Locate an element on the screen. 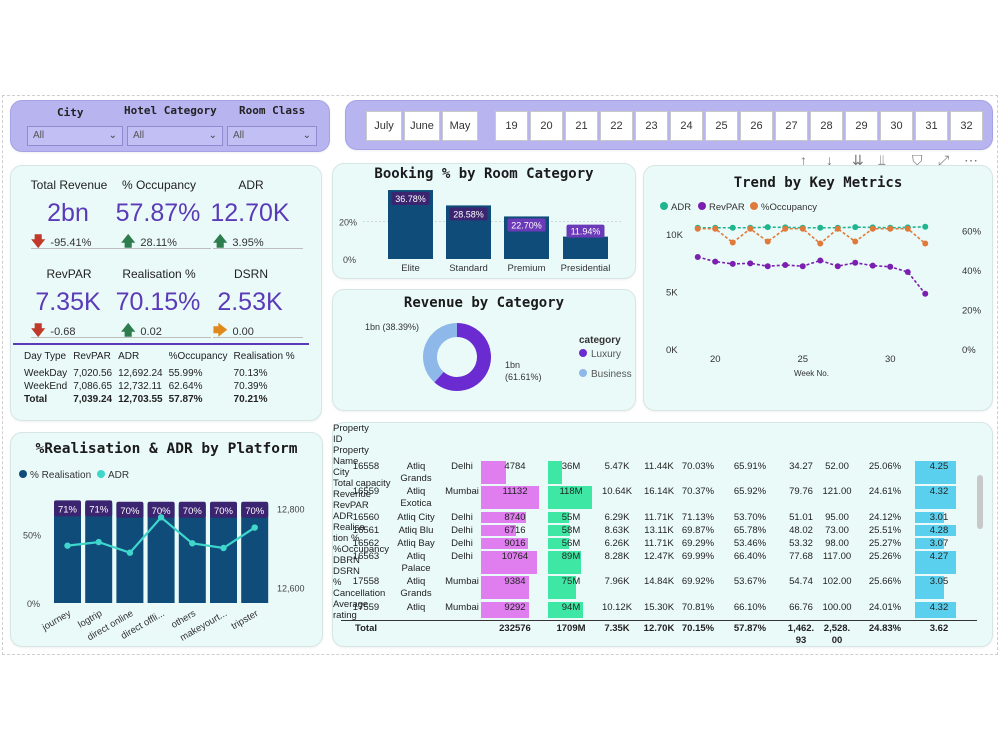  legend-label-luxury: Luxury is located at coordinates (606, 354).